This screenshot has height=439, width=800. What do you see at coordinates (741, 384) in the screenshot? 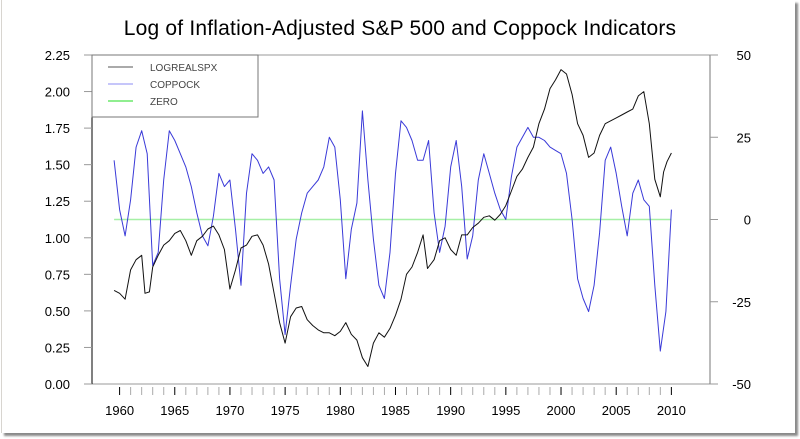
I see `right-axis-tick-label: -50` at bounding box center [741, 384].